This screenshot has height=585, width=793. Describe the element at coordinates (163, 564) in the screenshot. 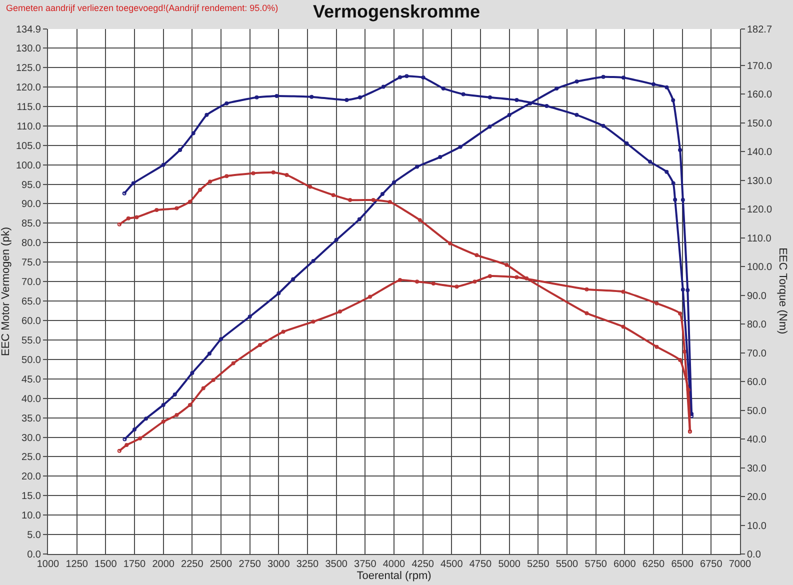

I see `x-tick-label: 2000` at that location.